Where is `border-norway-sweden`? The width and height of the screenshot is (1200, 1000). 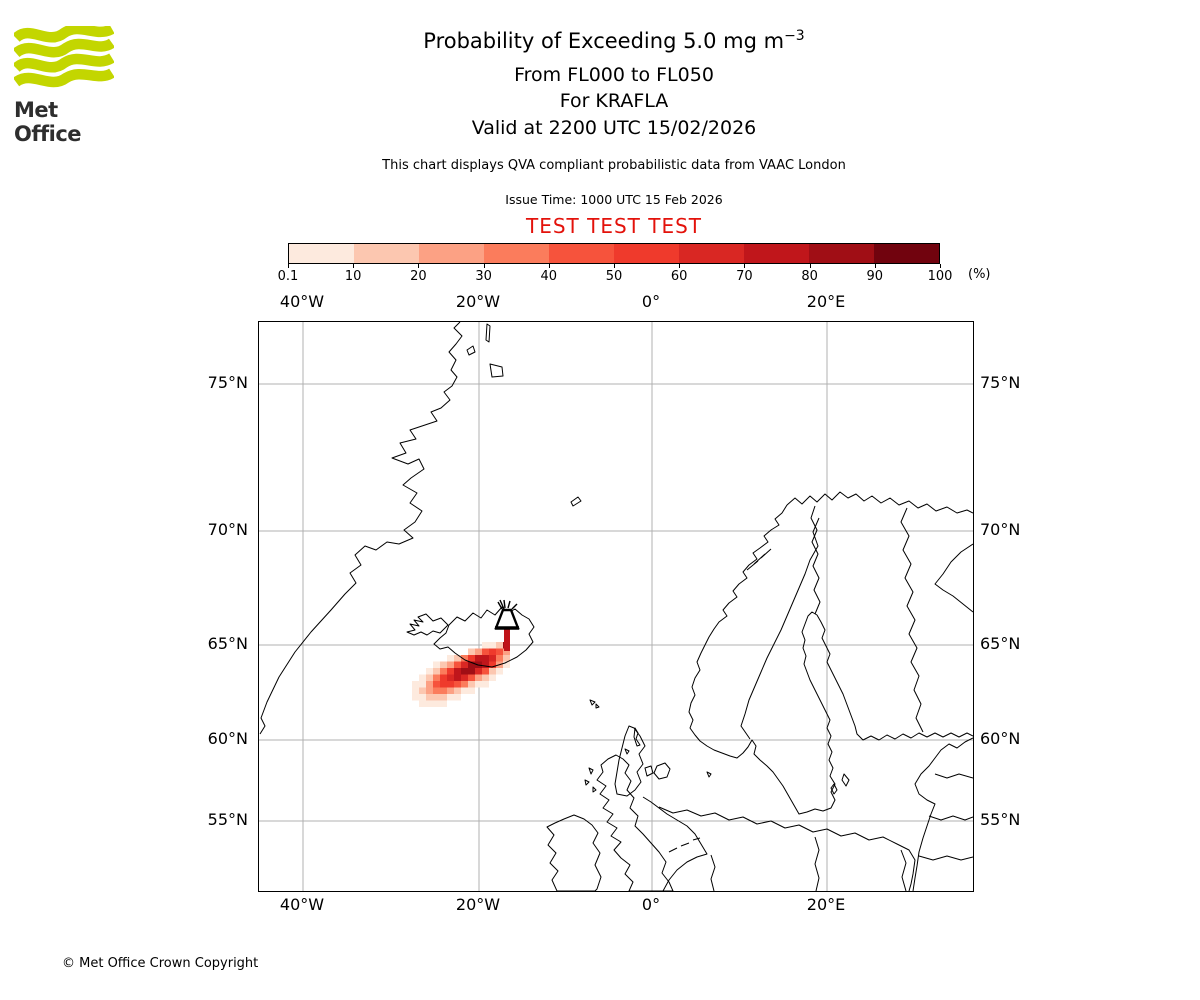 border-norway-sweden is located at coordinates (780, 628).